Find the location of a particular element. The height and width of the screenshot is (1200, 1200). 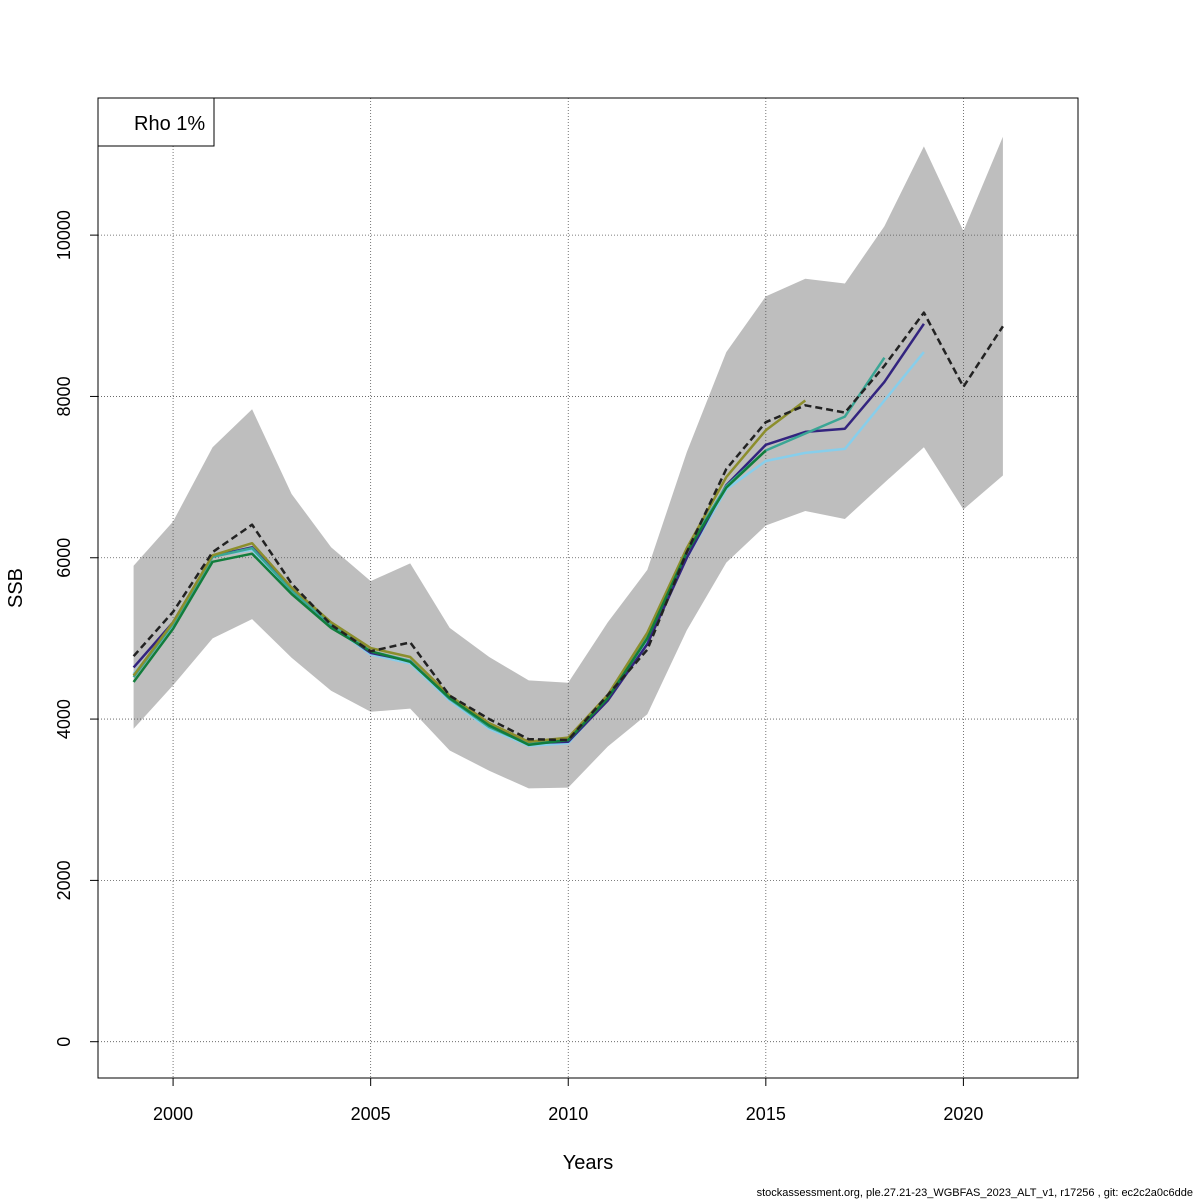

y-tick-label: 10000 is located at coordinates (64, 235).